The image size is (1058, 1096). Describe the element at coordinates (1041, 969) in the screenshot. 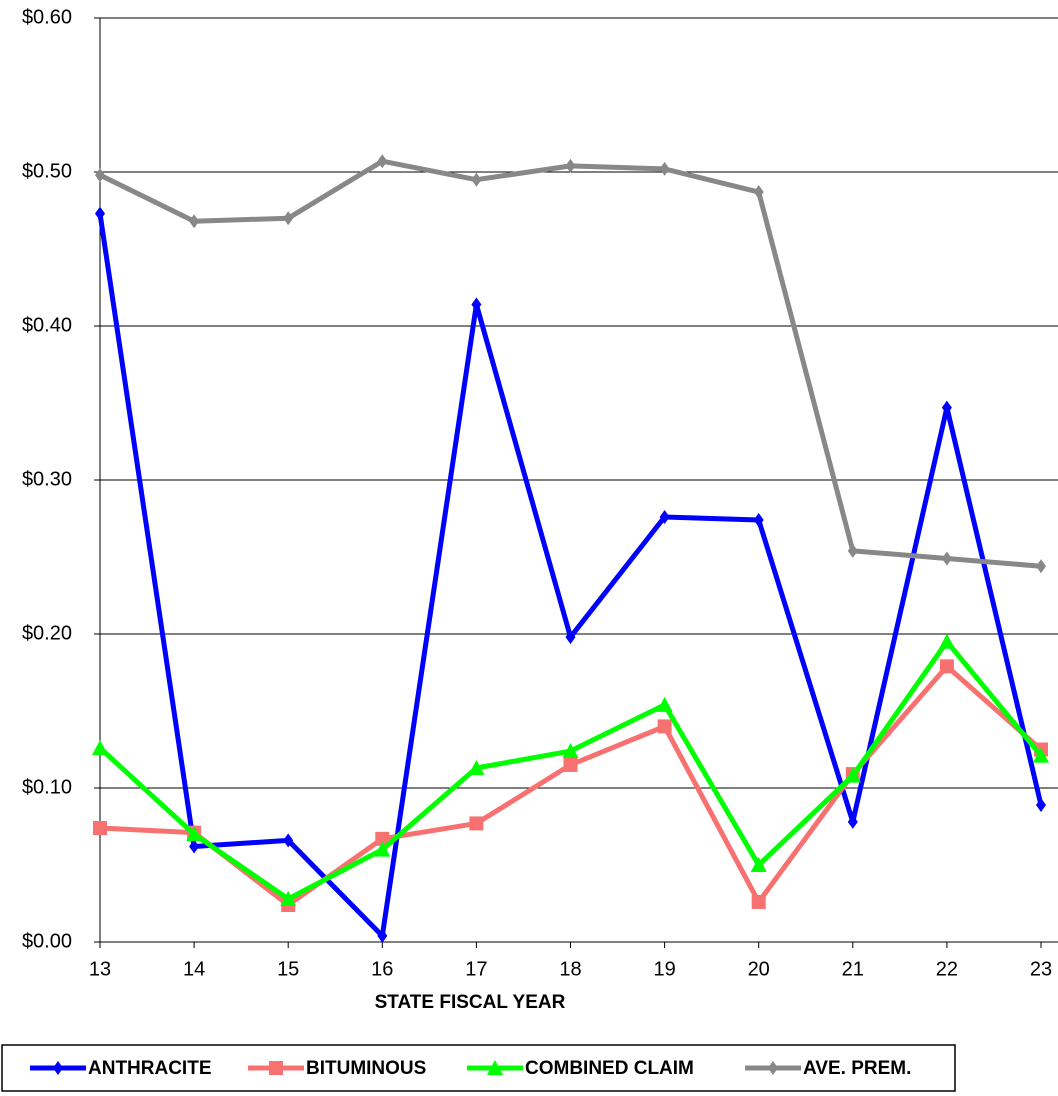

I see `x-tick-label: 23` at that location.